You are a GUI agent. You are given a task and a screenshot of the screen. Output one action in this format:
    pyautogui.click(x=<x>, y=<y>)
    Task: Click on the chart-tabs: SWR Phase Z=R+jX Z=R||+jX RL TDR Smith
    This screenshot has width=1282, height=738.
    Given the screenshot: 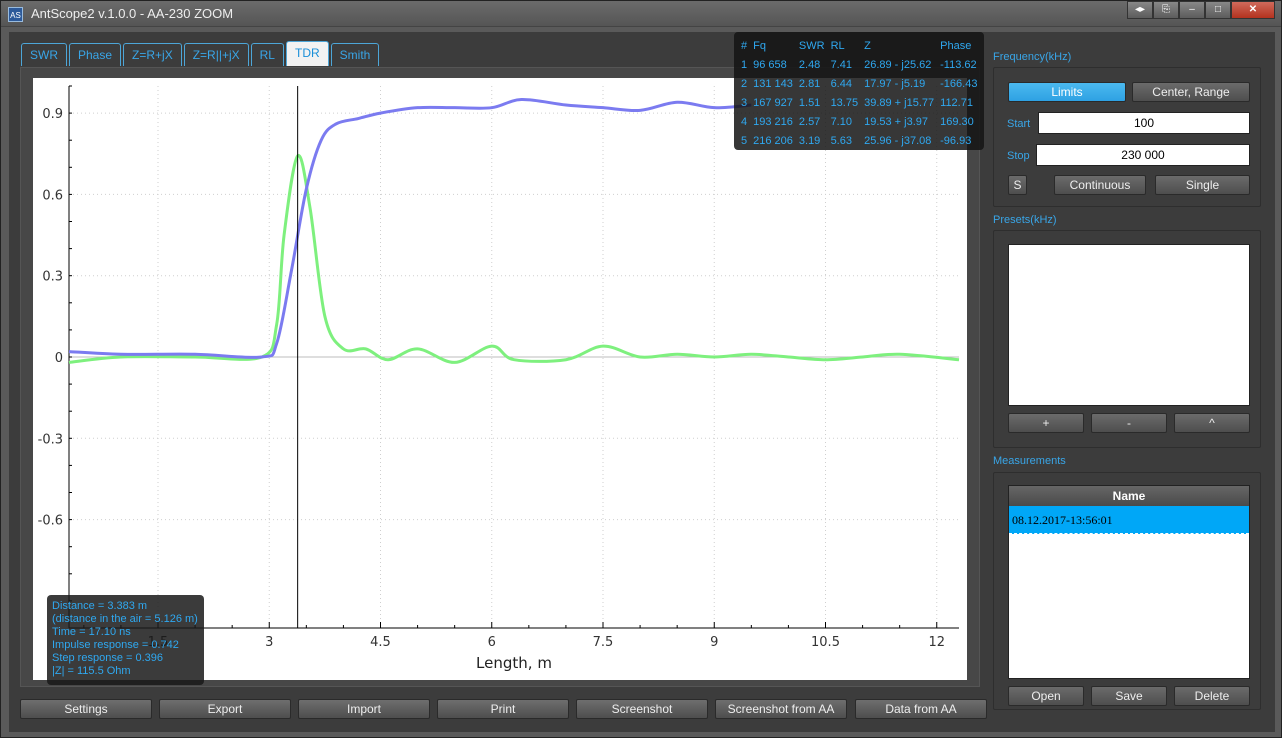 What is the action you would take?
    pyautogui.click(x=201, y=53)
    